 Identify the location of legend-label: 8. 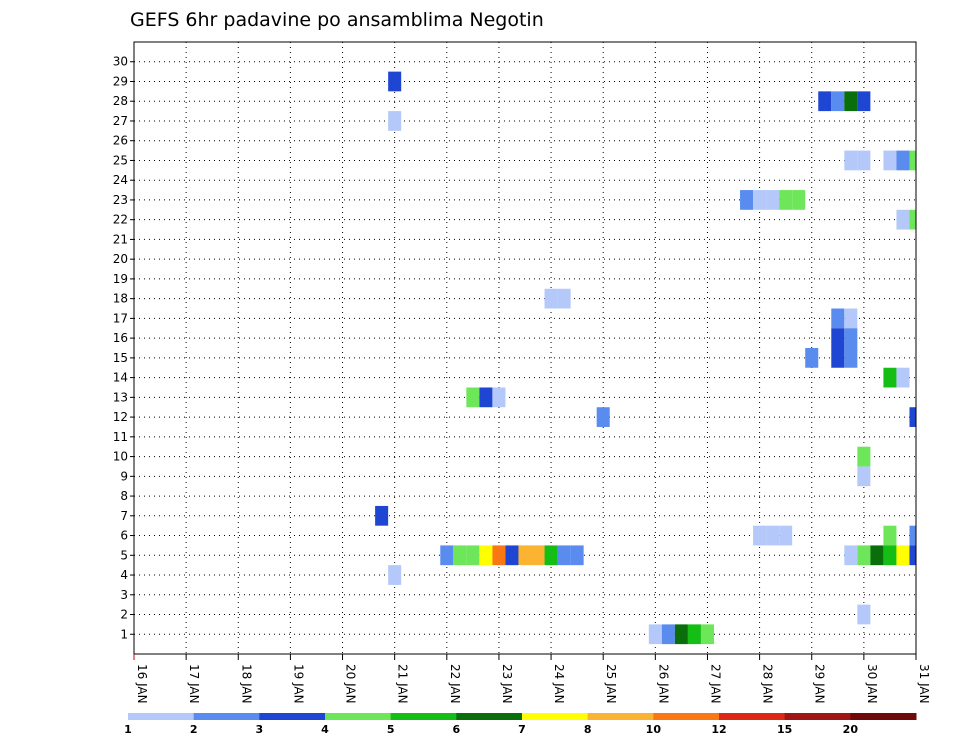
(588, 729).